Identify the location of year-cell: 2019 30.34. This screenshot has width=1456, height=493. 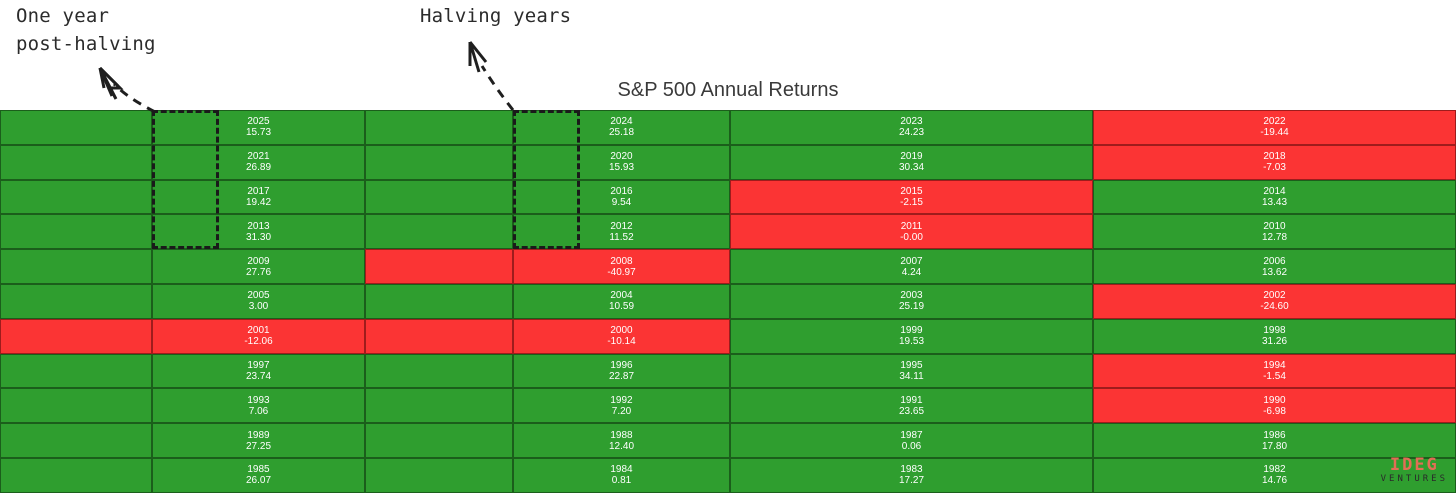
(911, 162).